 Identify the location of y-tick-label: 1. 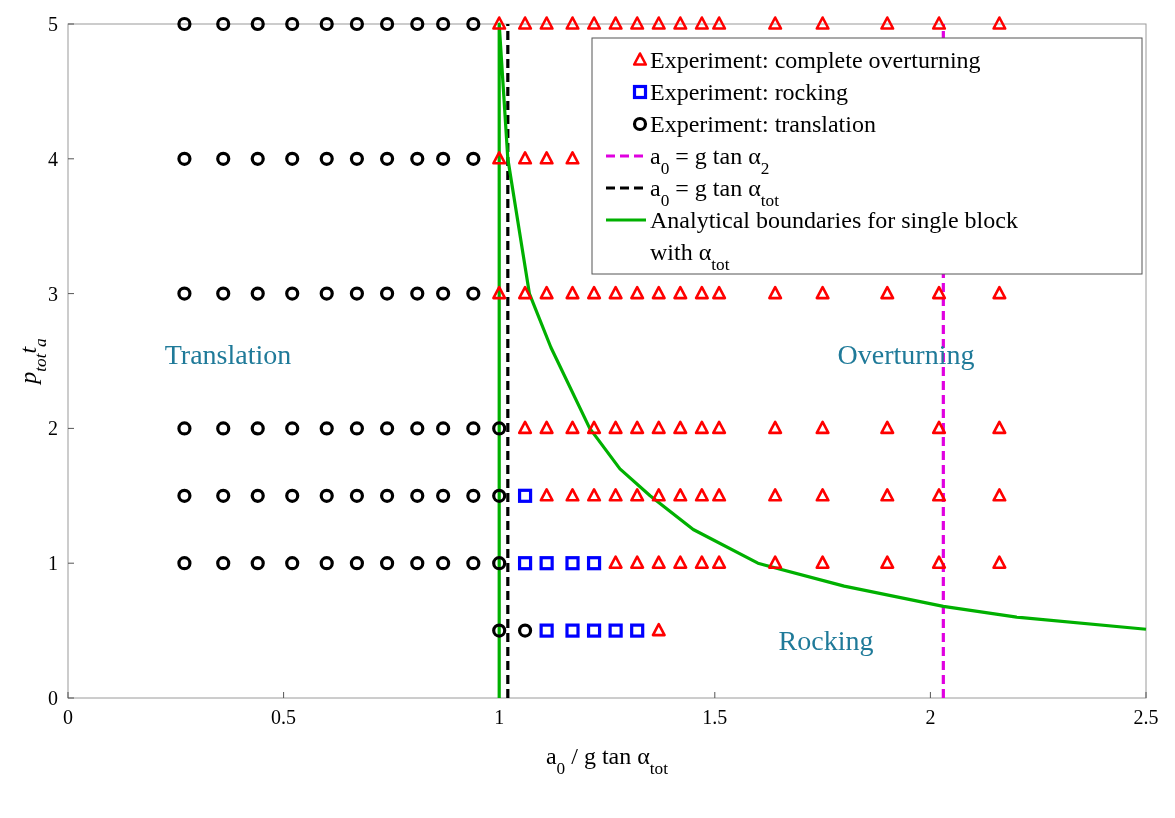
(53, 563).